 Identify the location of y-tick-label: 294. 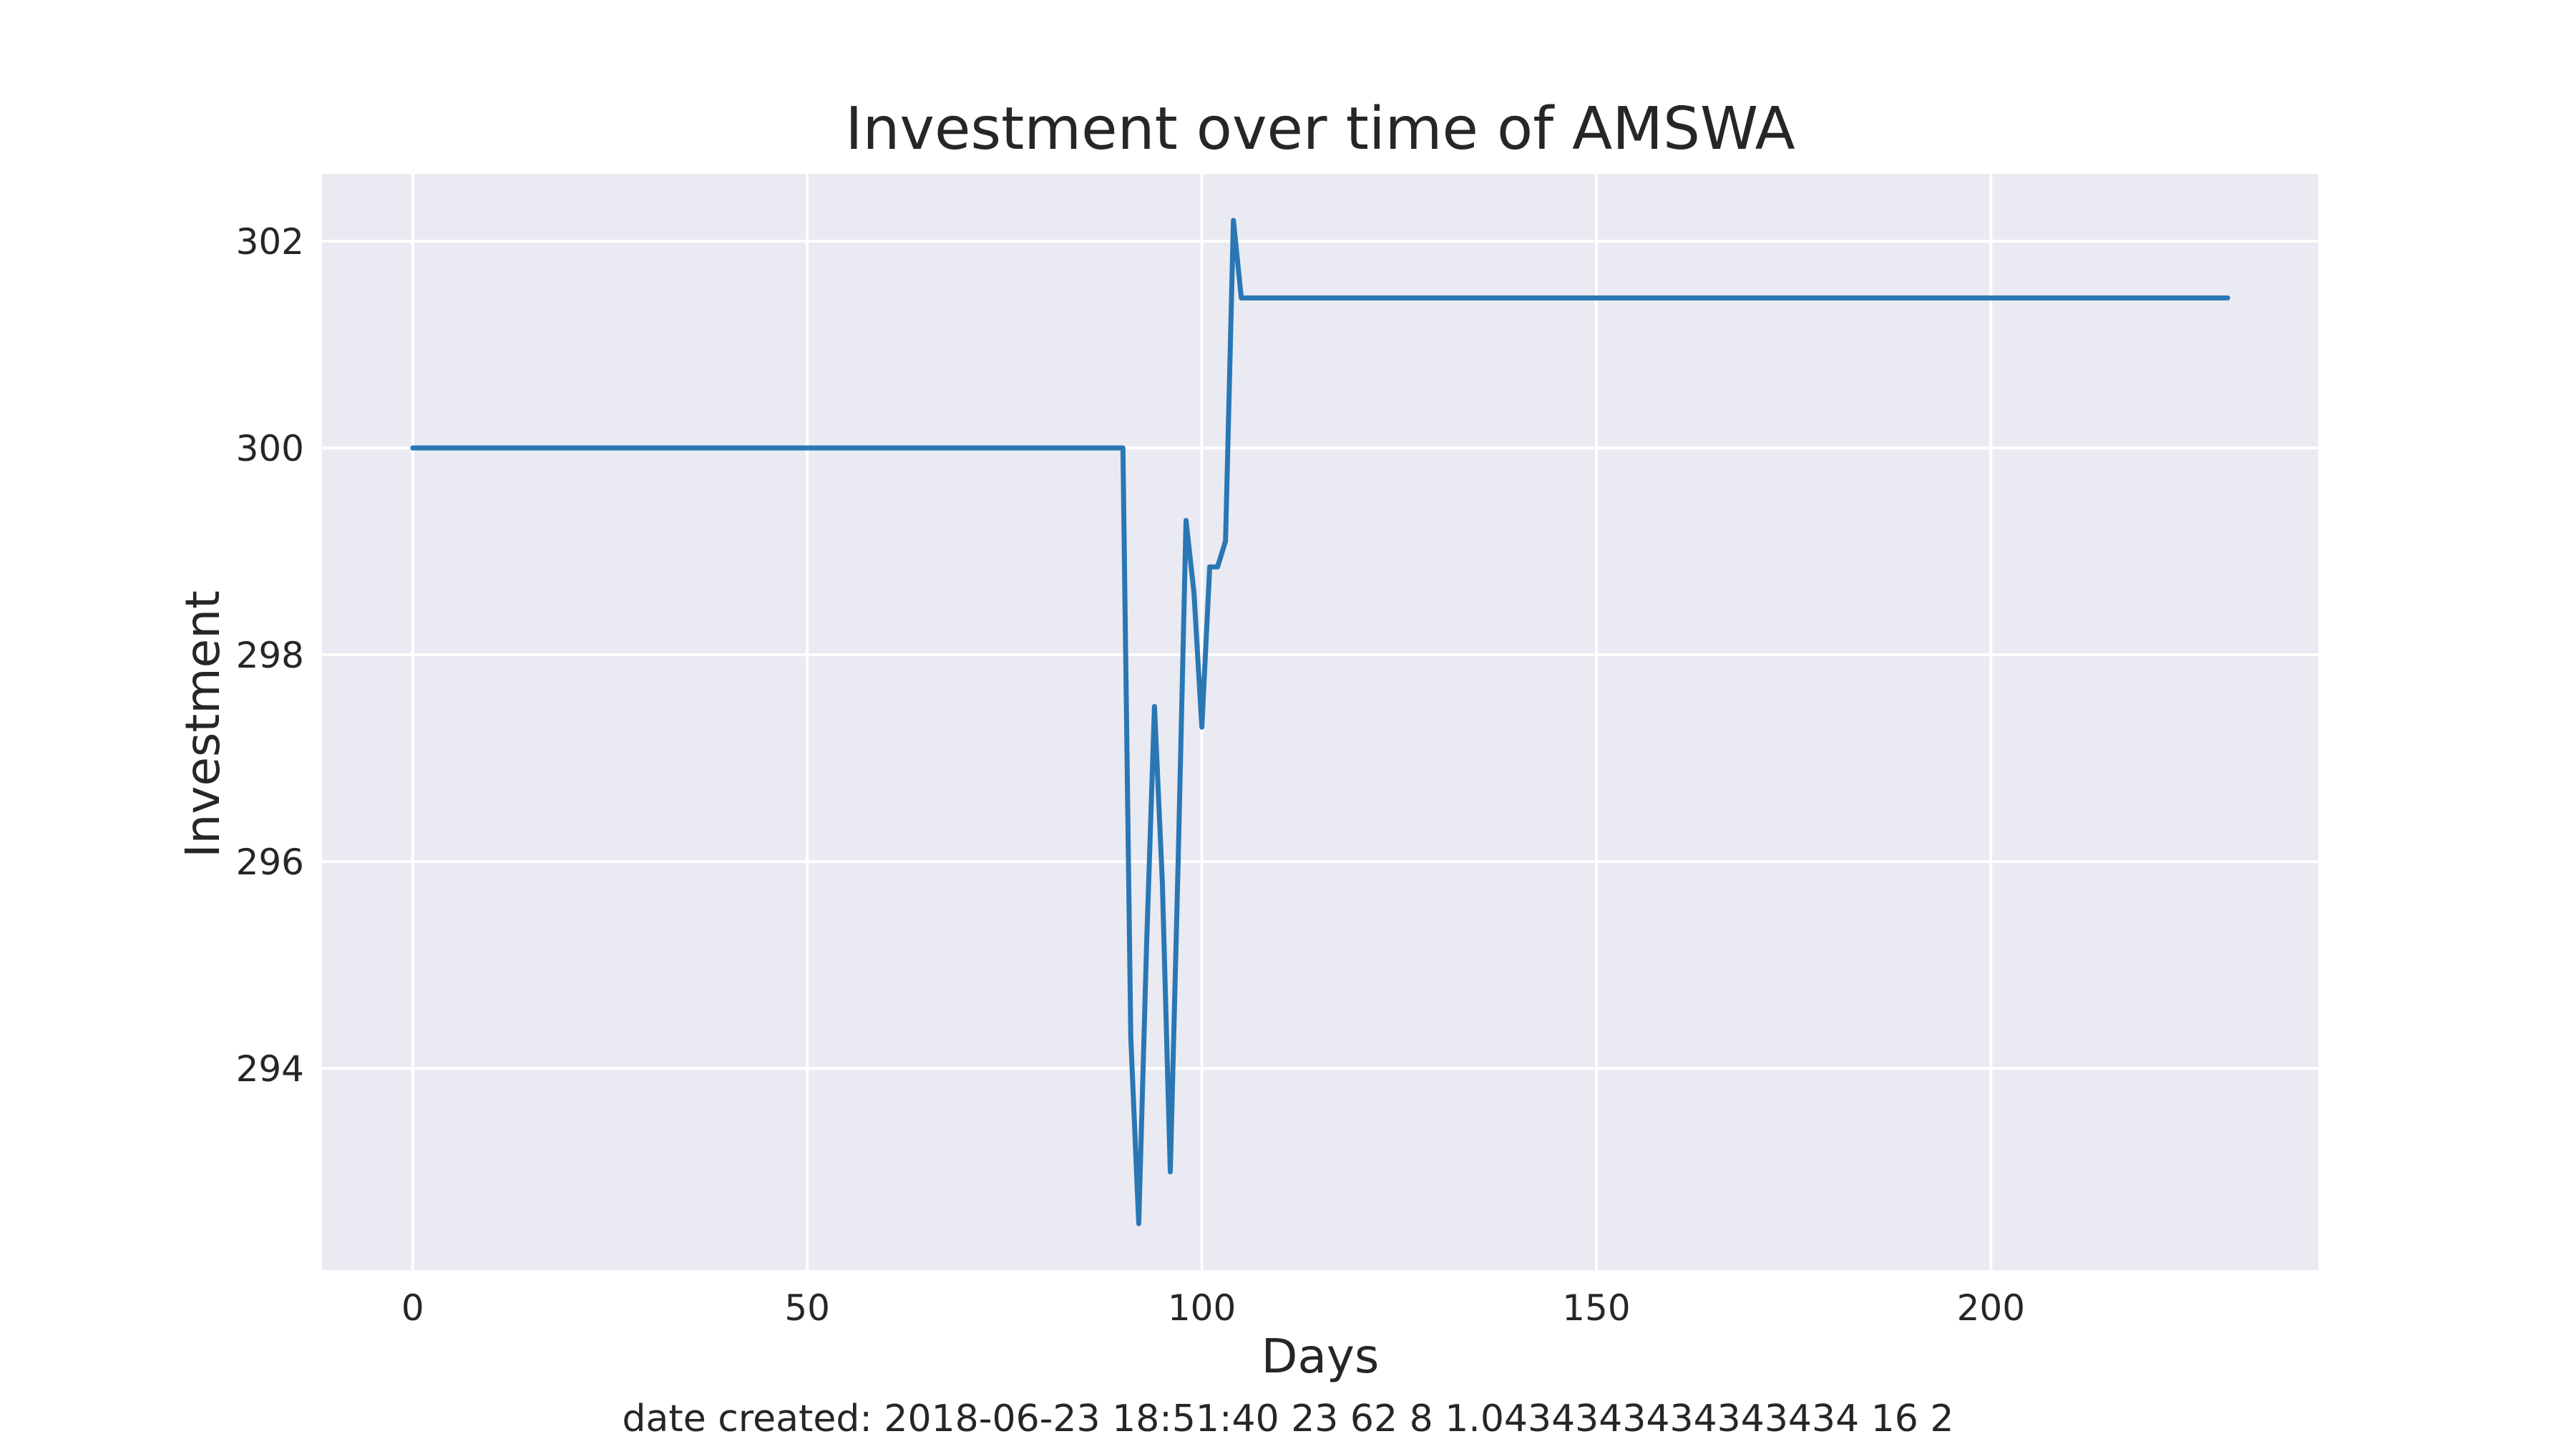
(270, 1069).